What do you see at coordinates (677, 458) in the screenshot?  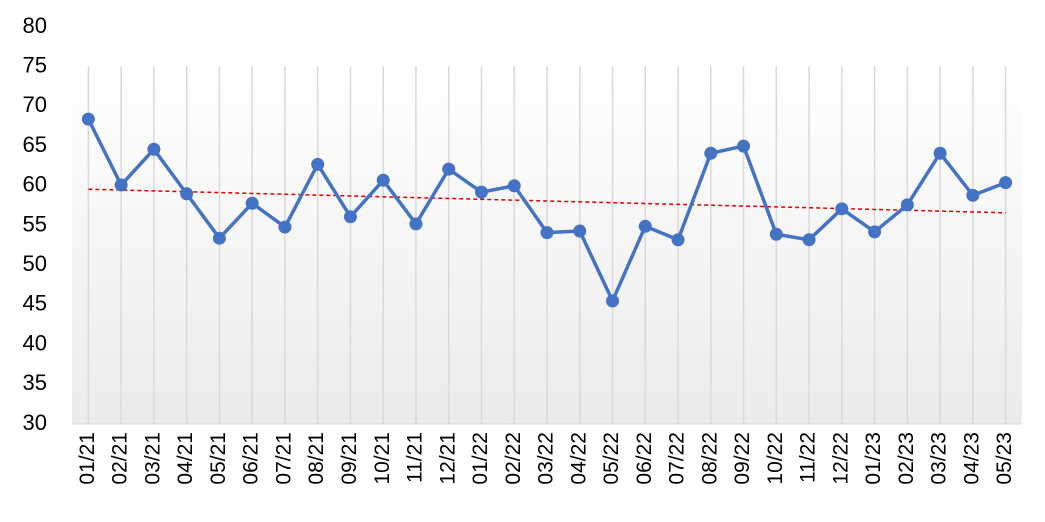 I see `x-tick-label: 07/22` at bounding box center [677, 458].